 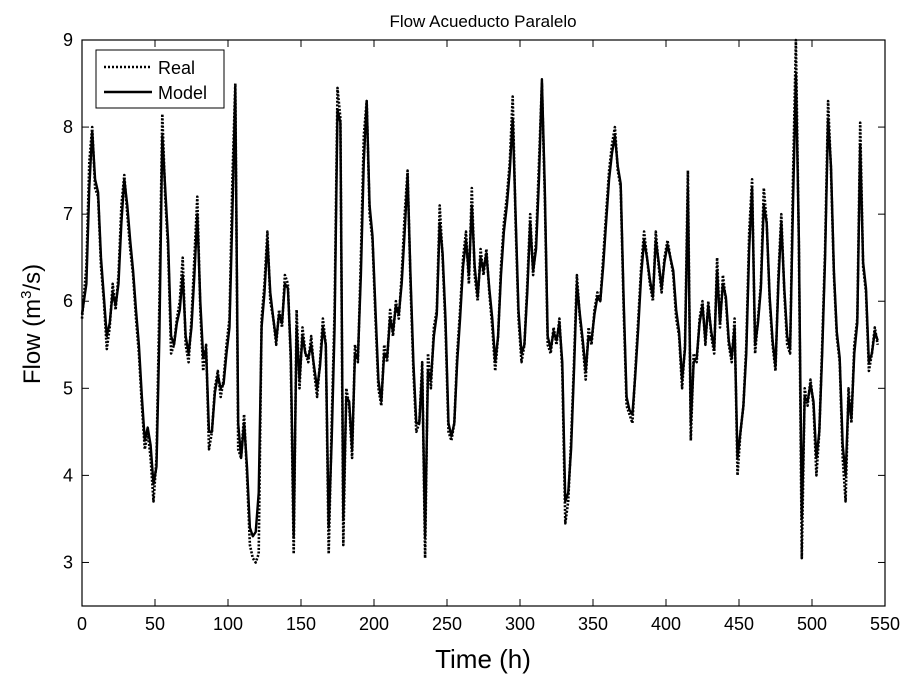 What do you see at coordinates (68, 475) in the screenshot?
I see `y-tick-label: 4` at bounding box center [68, 475].